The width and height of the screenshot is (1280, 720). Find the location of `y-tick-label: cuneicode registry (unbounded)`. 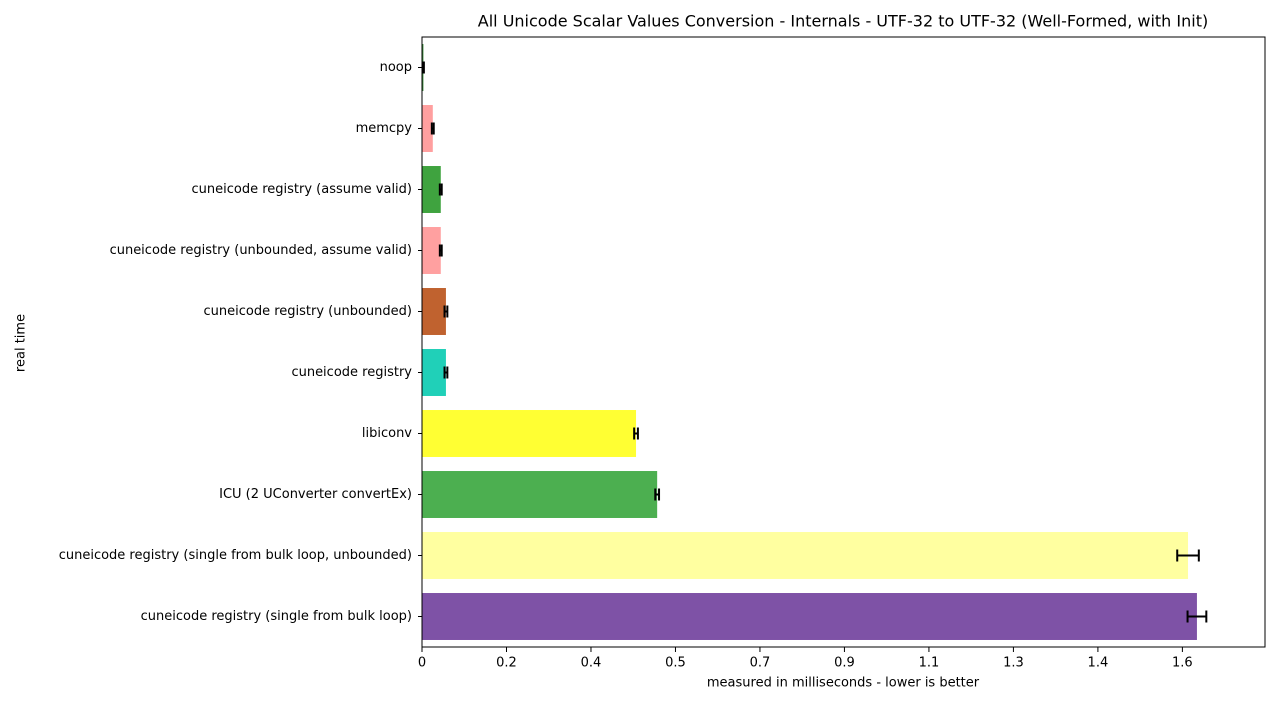

y-tick-label: cuneicode registry (unbounded) is located at coordinates (308, 311).